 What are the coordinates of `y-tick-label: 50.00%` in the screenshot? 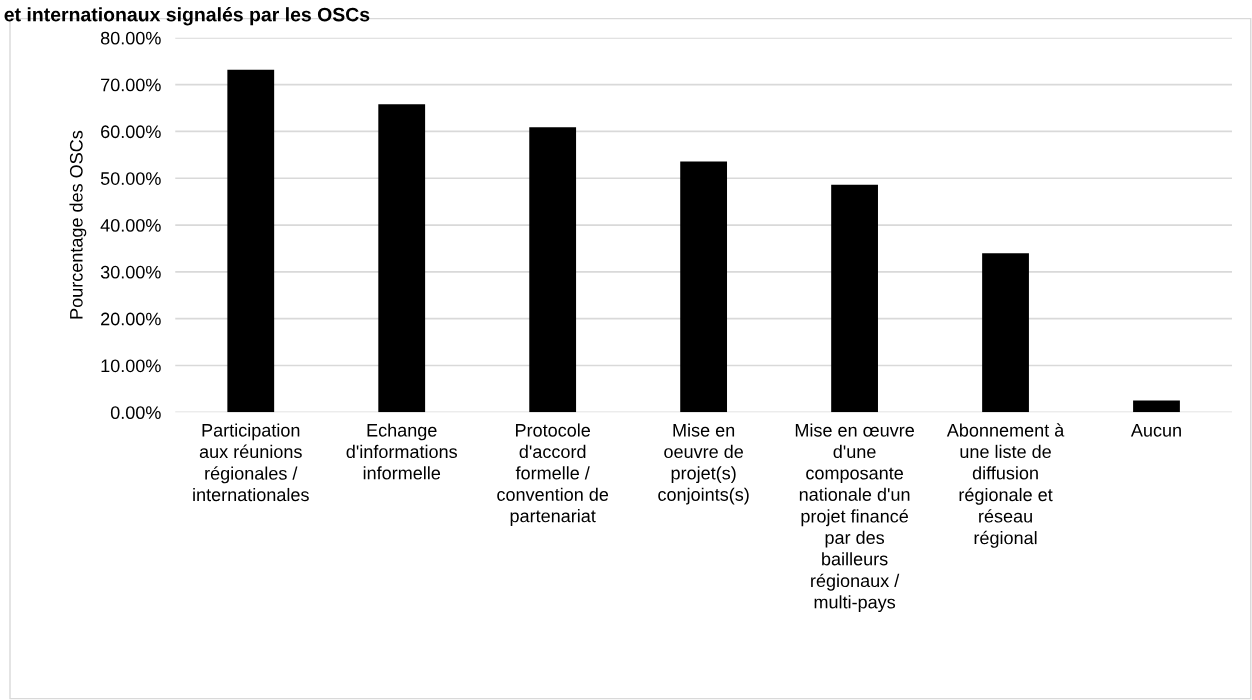 It's located at (130, 178).